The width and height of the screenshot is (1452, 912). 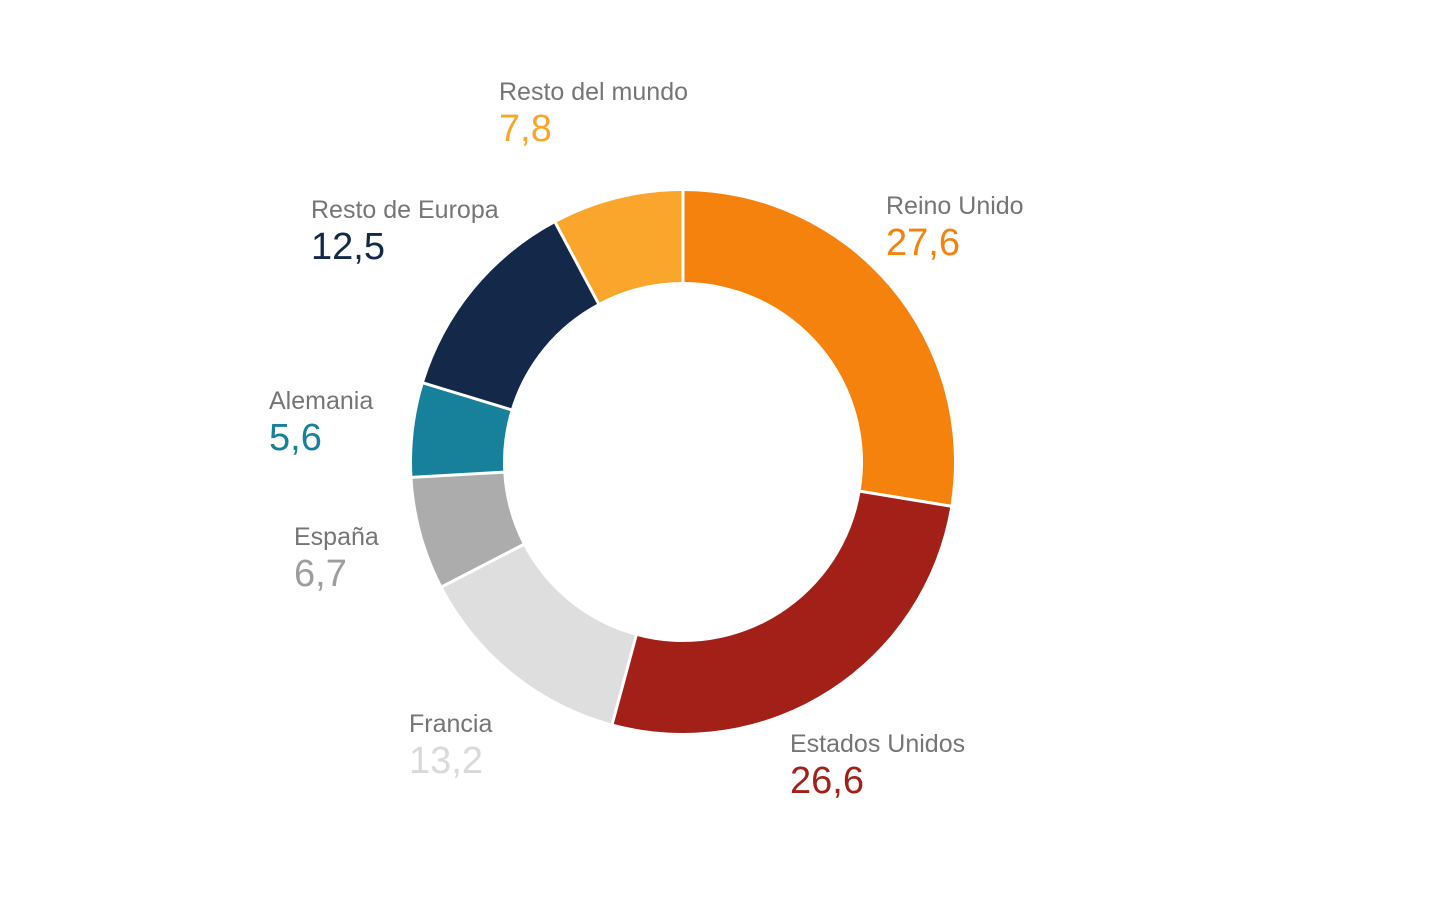 What do you see at coordinates (446, 761) in the screenshot?
I see `segment-value: 13,2` at bounding box center [446, 761].